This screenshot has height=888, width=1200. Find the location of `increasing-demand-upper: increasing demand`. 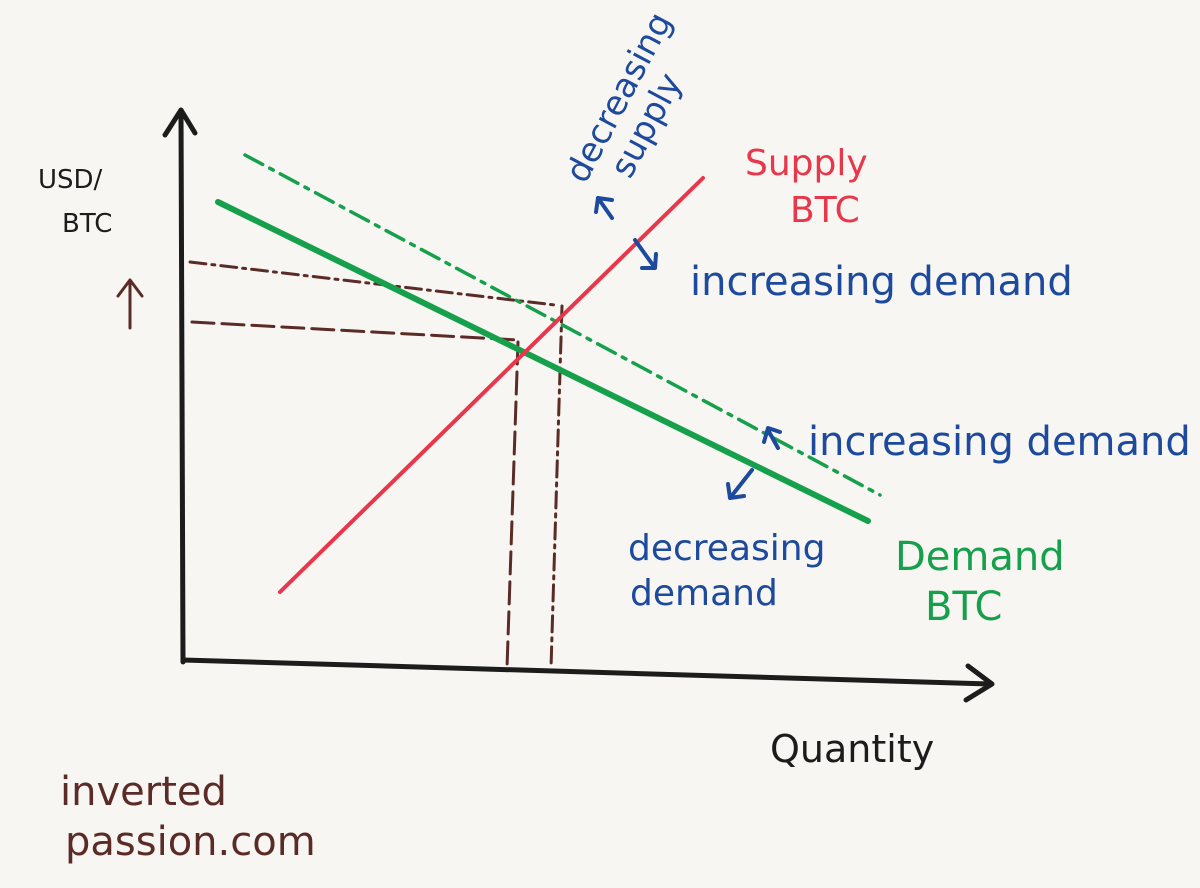

increasing-demand-upper: increasing demand is located at coordinates (881, 282).